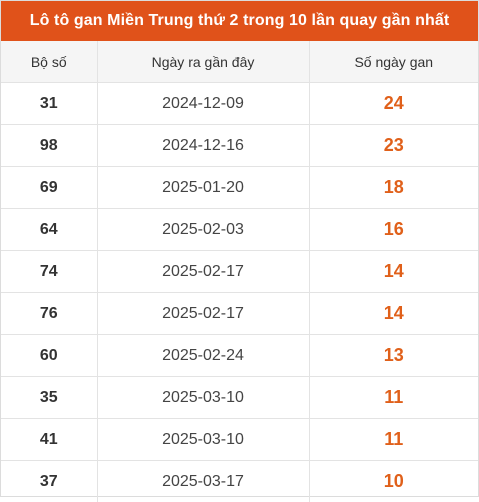 Image resolution: width=479 pixels, height=502 pixels. I want to click on cell-date: 2025-03-17, so click(203, 481).